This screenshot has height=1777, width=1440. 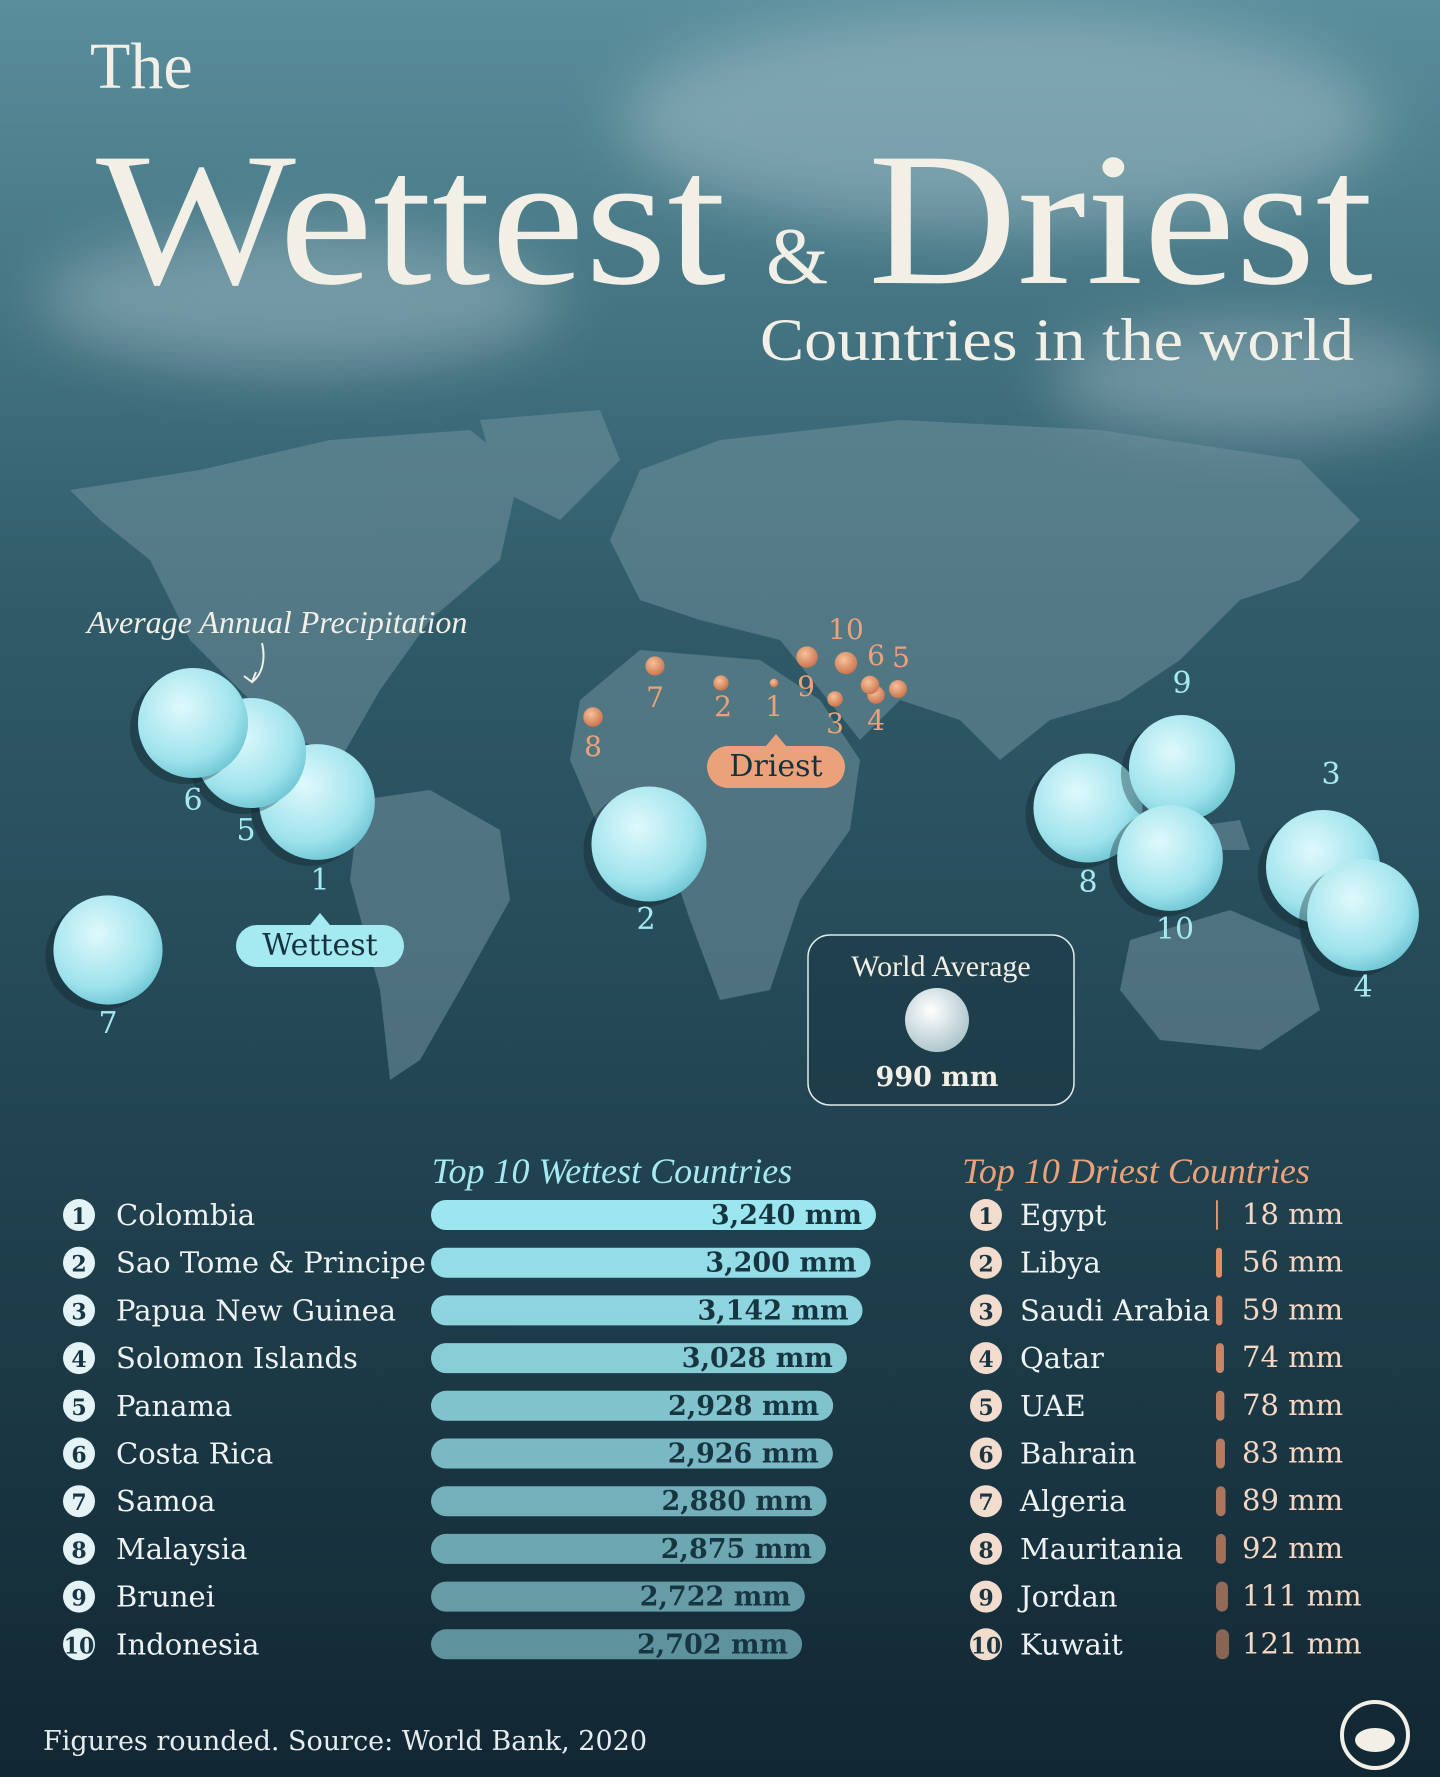 I want to click on title: Driest, so click(x=1120, y=220).